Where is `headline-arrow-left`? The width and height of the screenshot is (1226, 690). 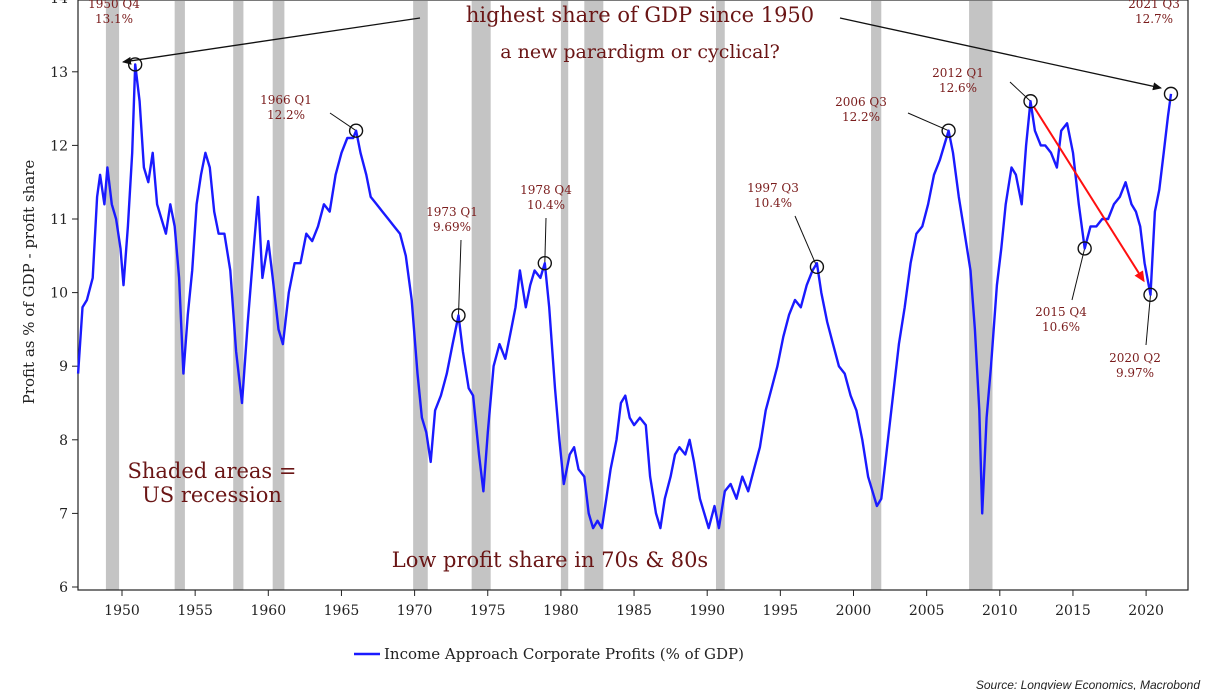
headline-arrow-left is located at coordinates (271, 41).